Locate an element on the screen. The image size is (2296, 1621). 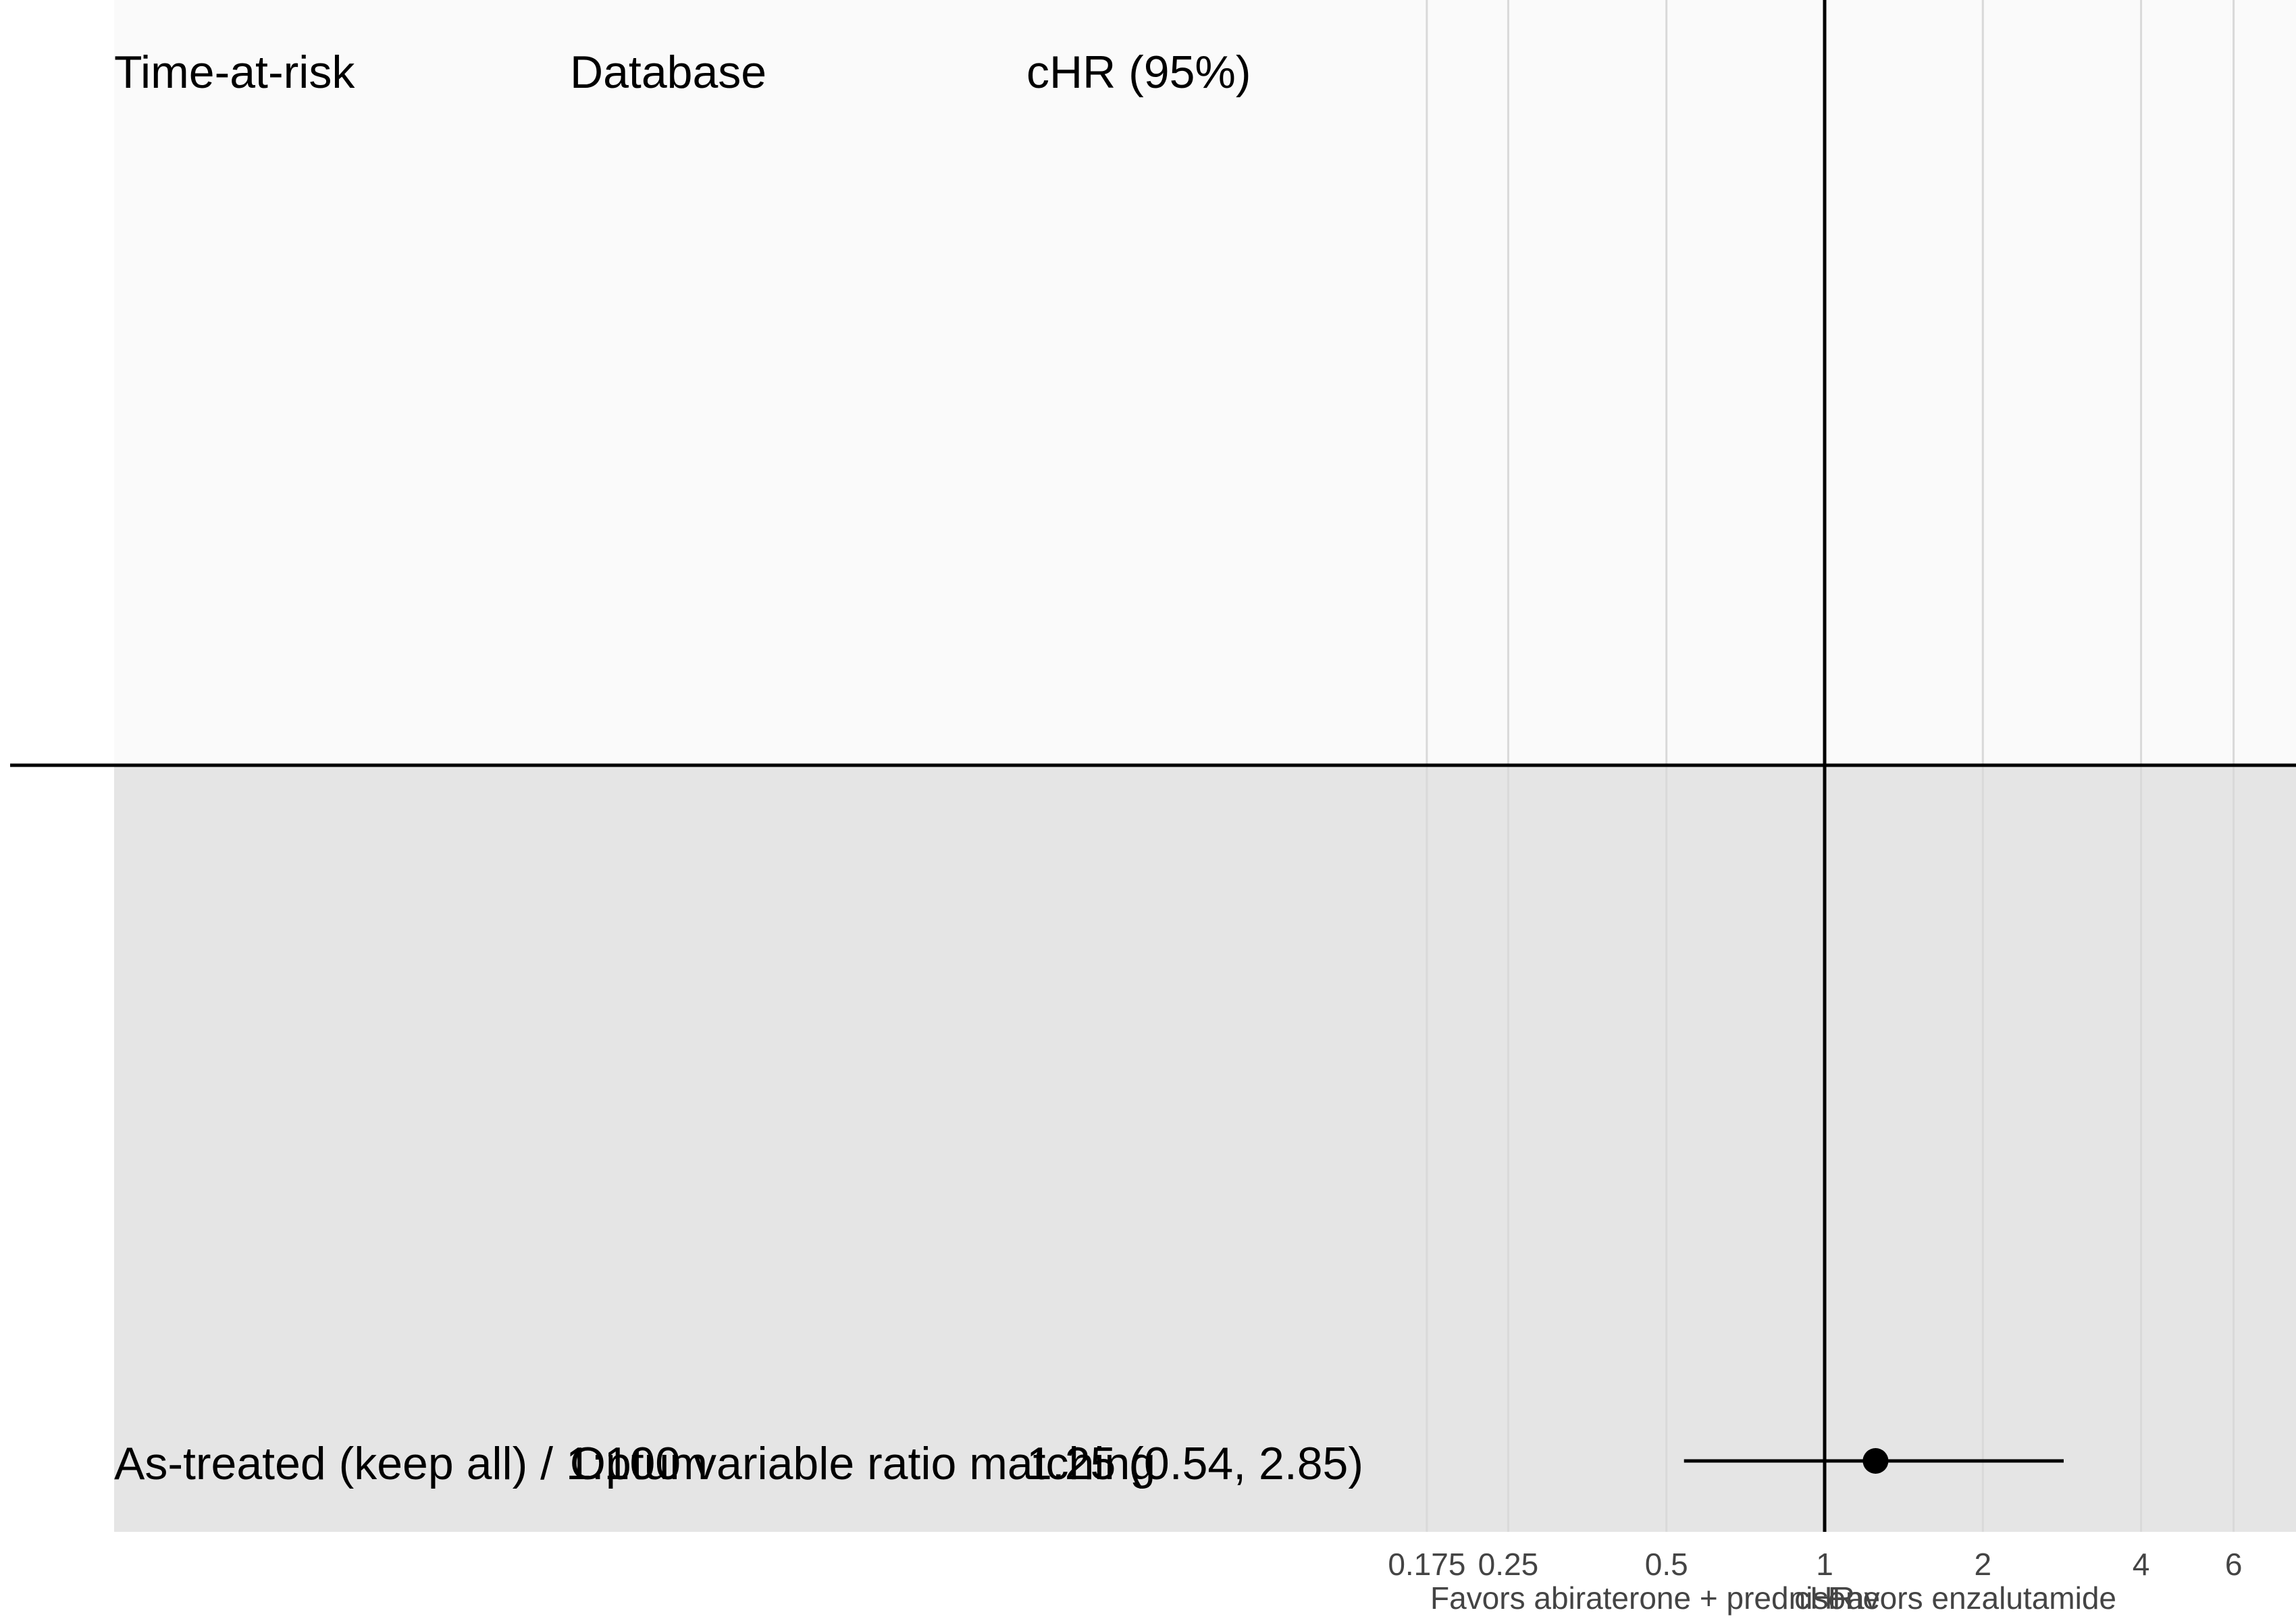
x-tick-label: 4 is located at coordinates (2141, 1564).